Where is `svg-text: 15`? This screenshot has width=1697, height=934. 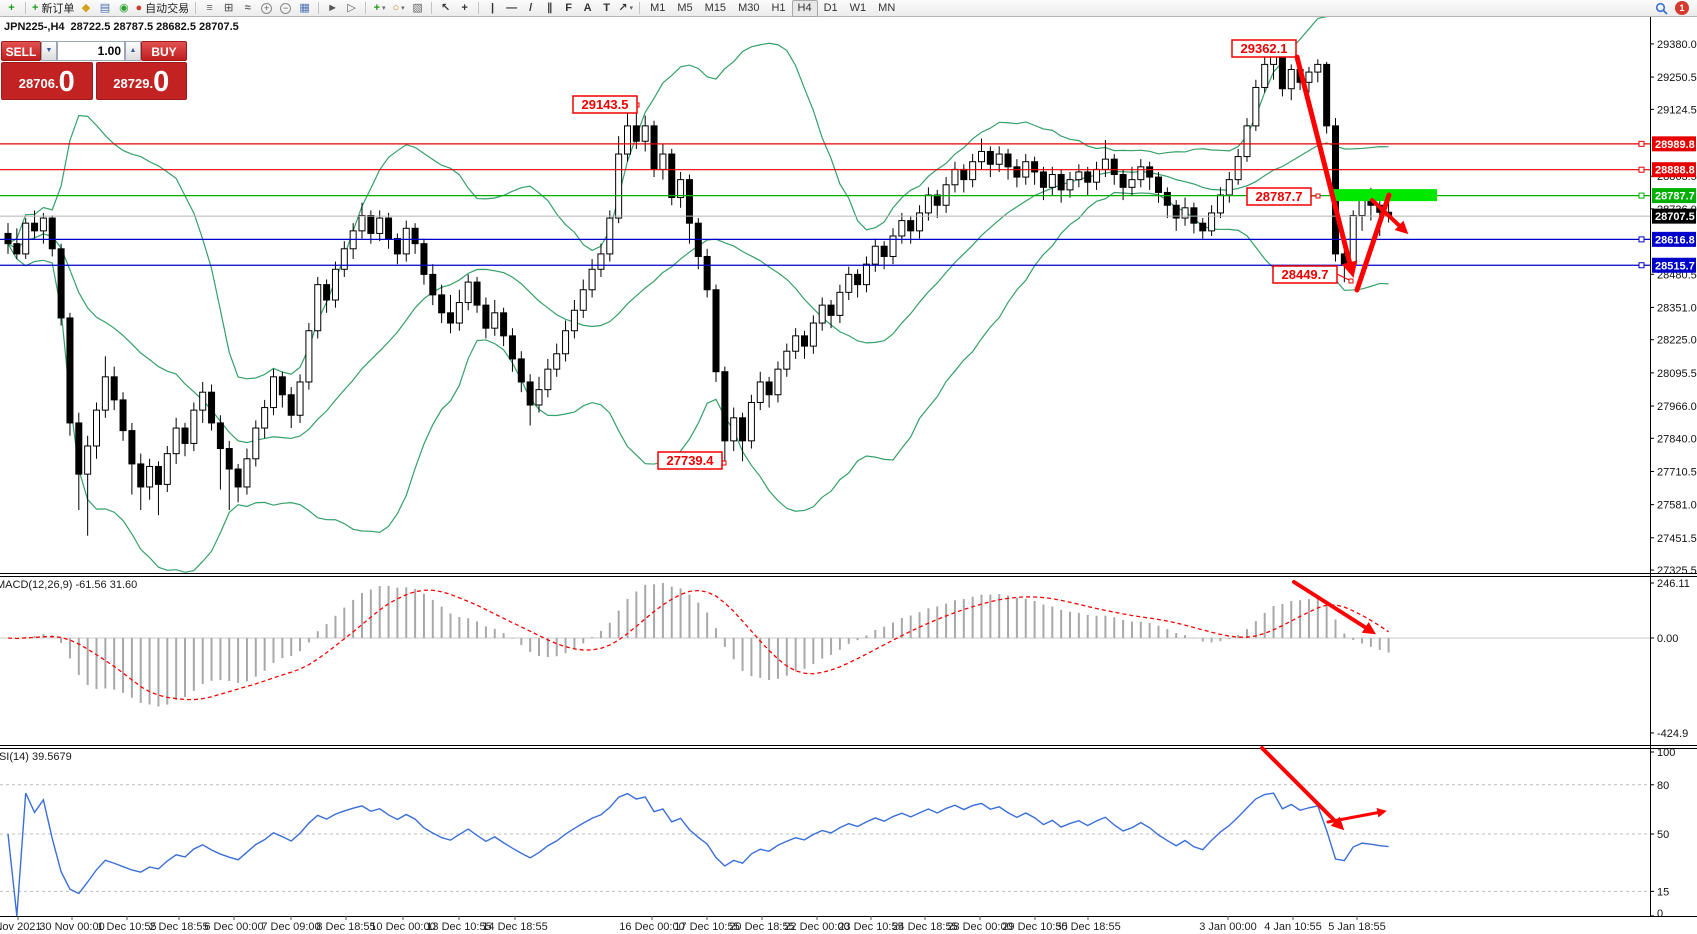
svg-text: 15 is located at coordinates (1663, 892).